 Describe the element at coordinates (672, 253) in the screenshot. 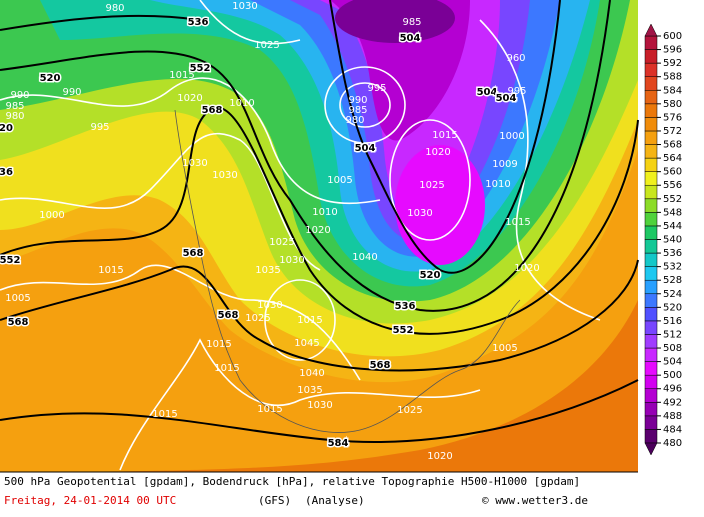

I see `colorbar-tick-label: 536` at that location.